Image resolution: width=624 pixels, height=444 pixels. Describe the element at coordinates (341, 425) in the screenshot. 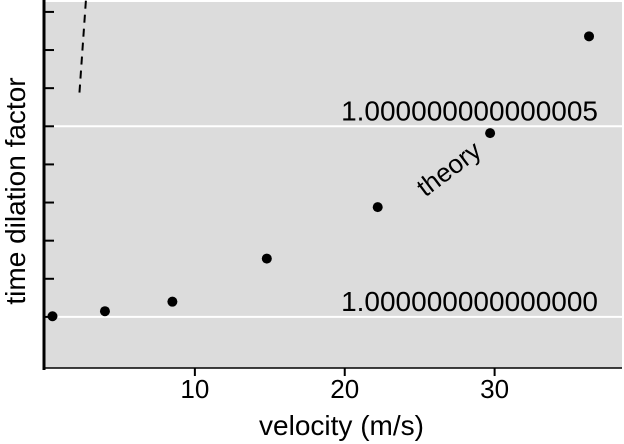

I see `x-axis-title: velocity (m/s)` at that location.